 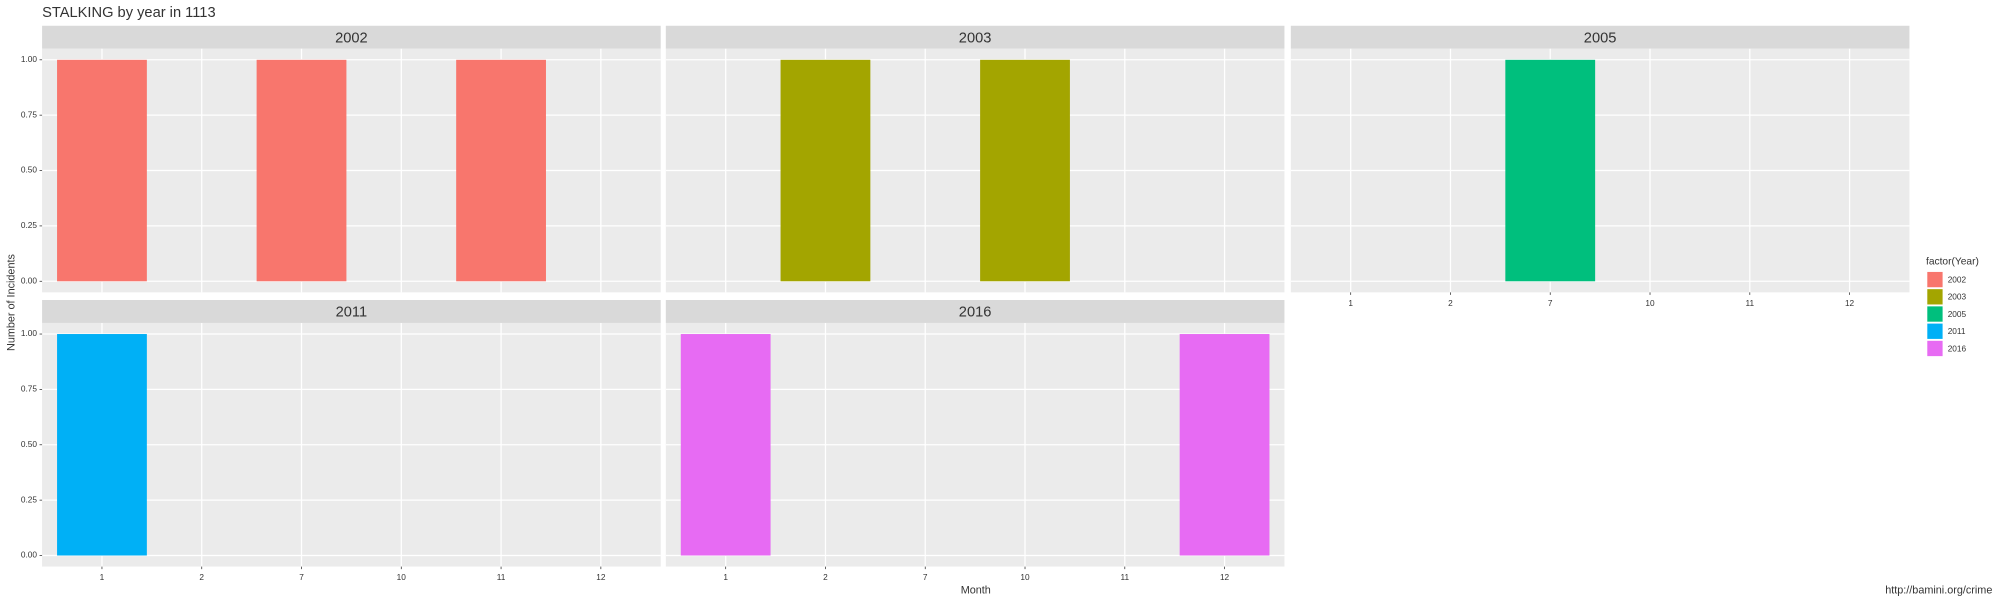 What do you see at coordinates (1957, 297) in the screenshot?
I see `legend-label: 2003` at bounding box center [1957, 297].